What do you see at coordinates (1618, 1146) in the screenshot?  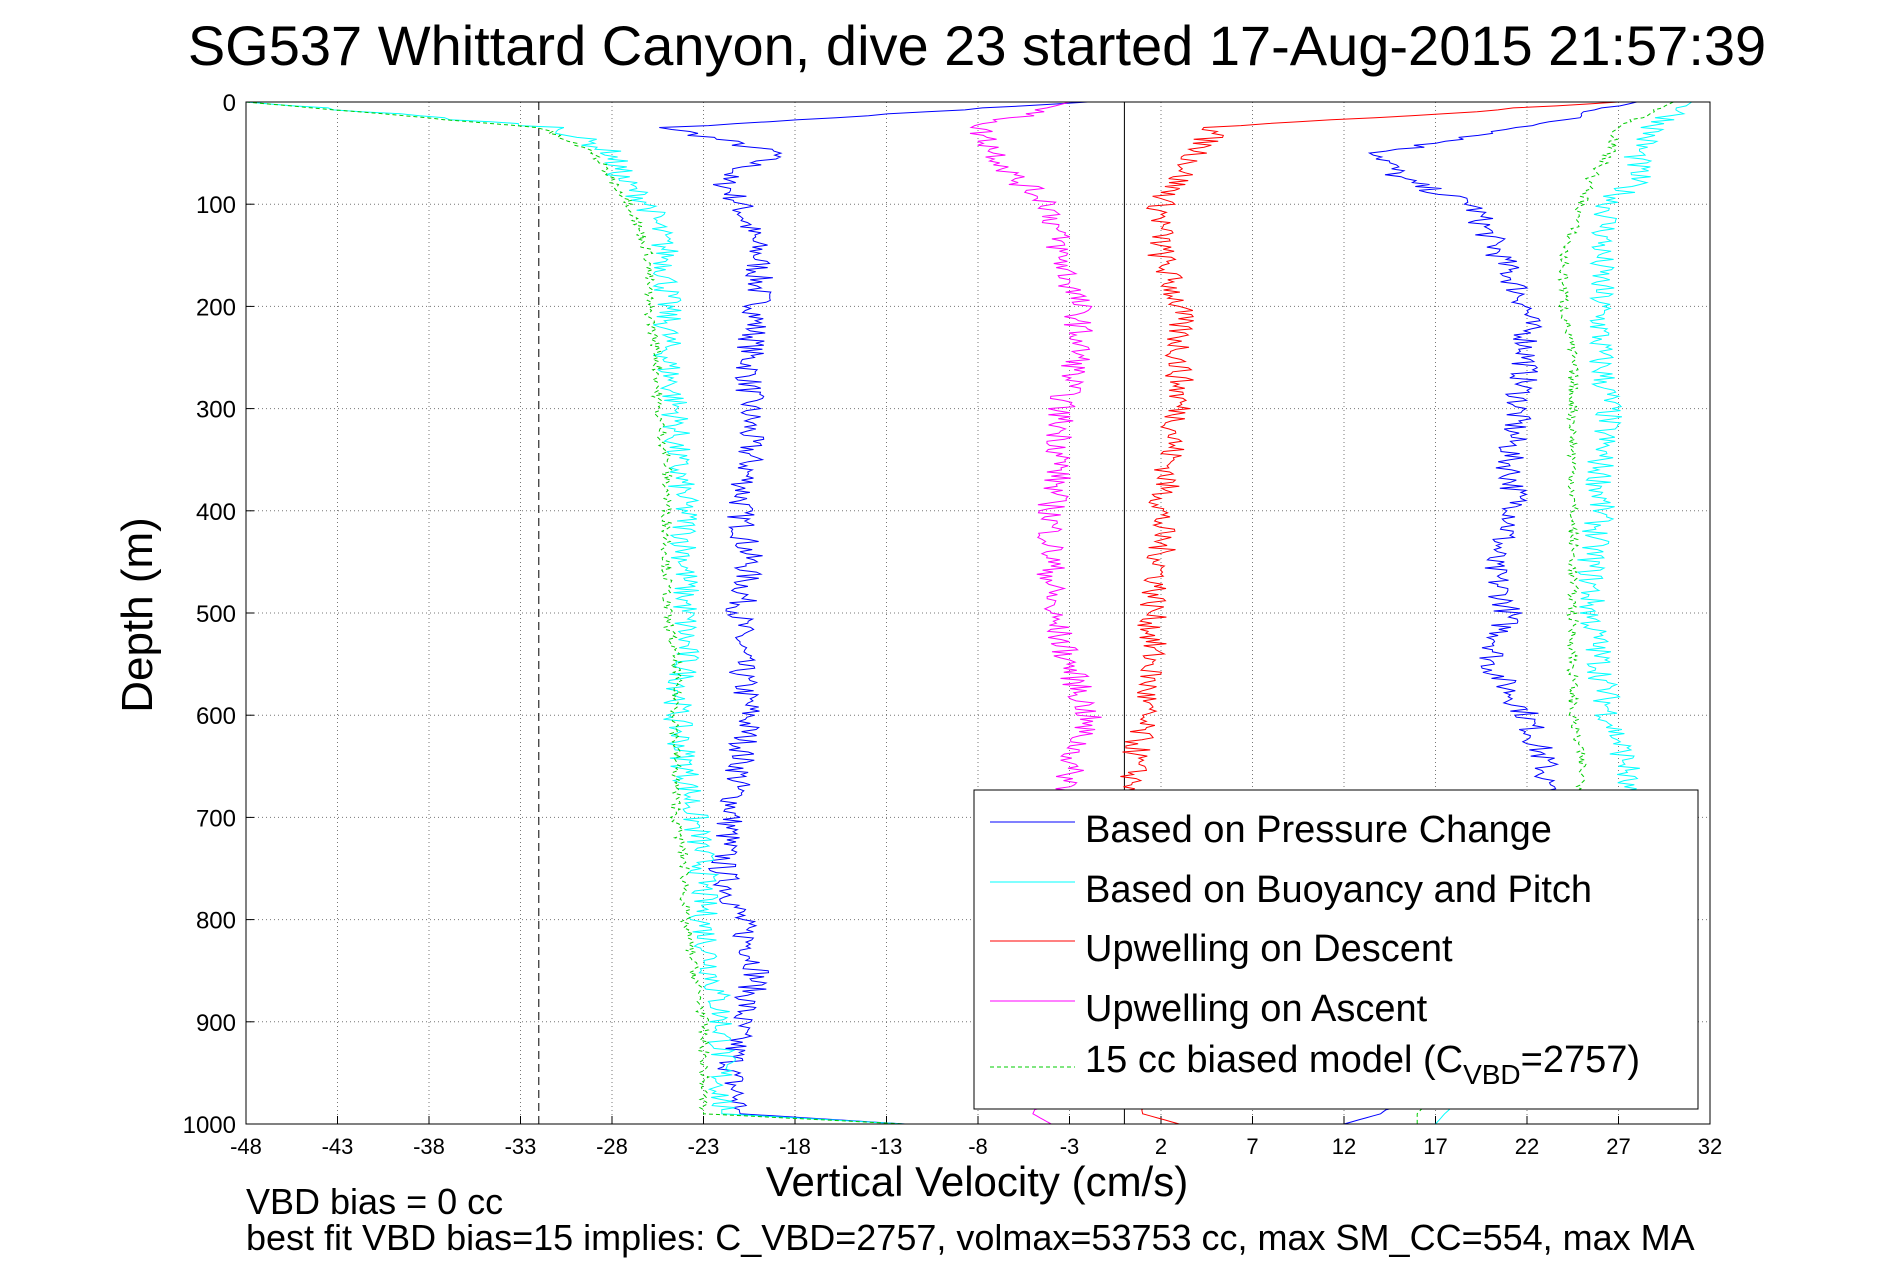 I see `x-tick-label: 27` at bounding box center [1618, 1146].